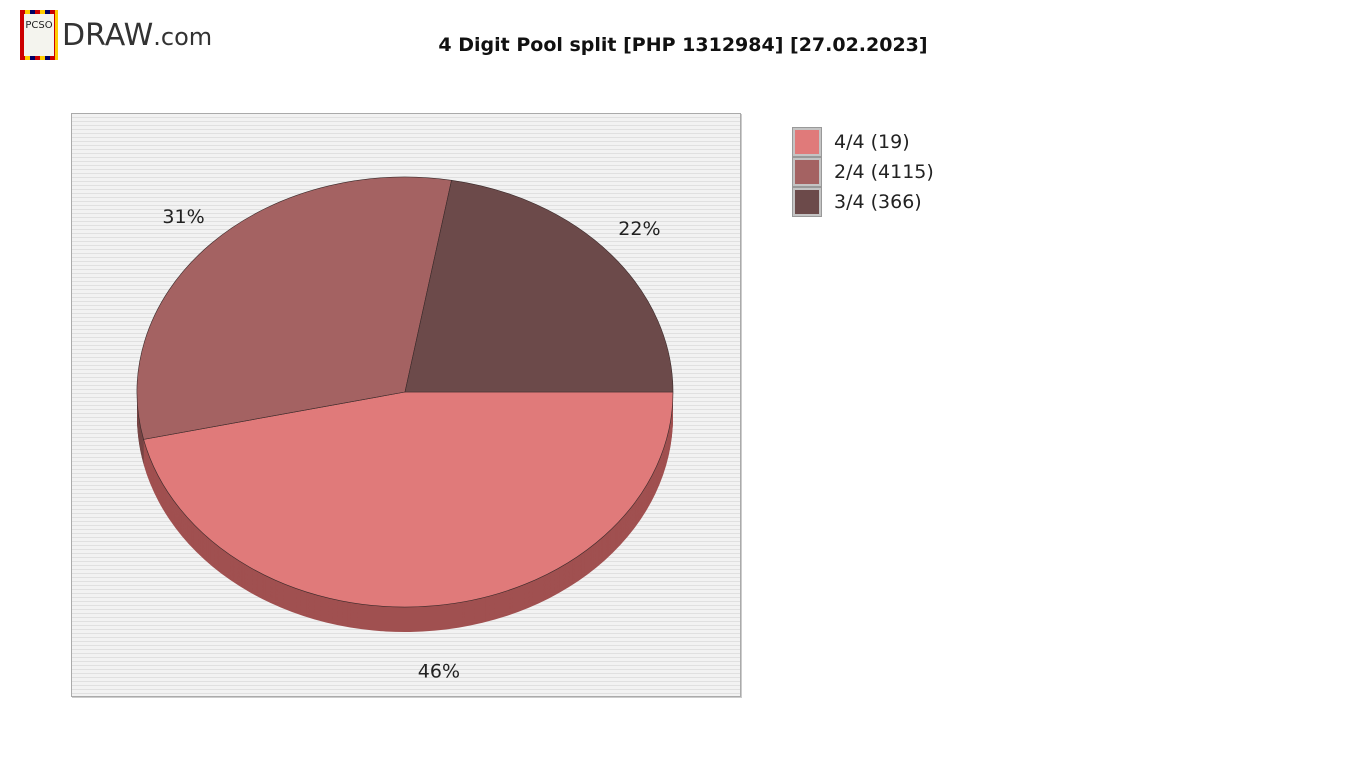  What do you see at coordinates (639, 229) in the screenshot?
I see `pie-label-3: 22%` at bounding box center [639, 229].